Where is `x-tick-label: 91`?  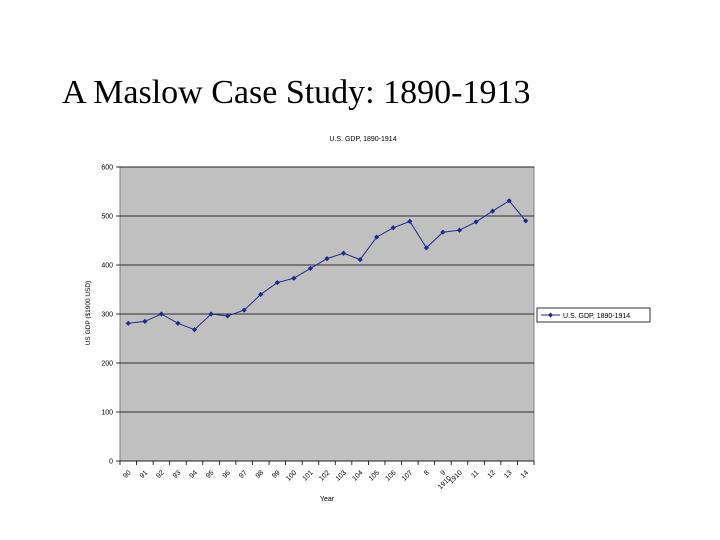 x-tick-label: 91 is located at coordinates (144, 474).